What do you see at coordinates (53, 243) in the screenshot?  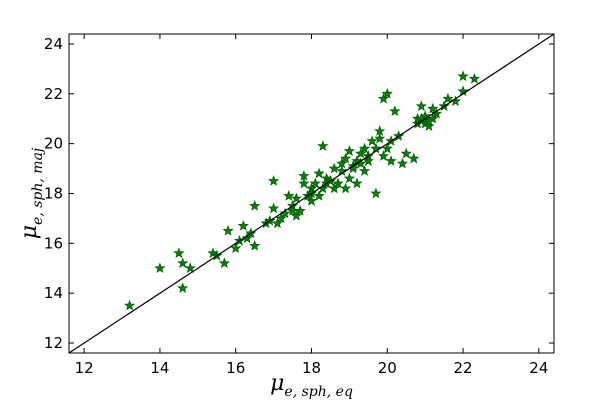 I see `y-tick-label: 16` at bounding box center [53, 243].